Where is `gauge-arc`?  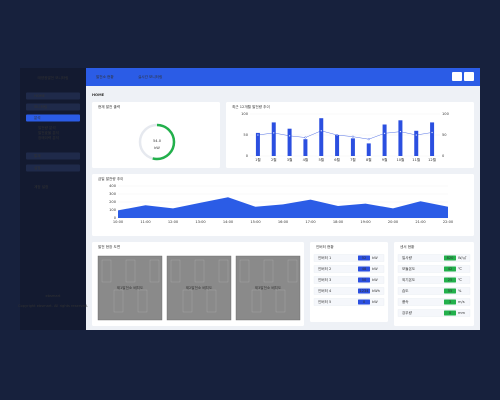 gauge-arc is located at coordinates (157, 142).